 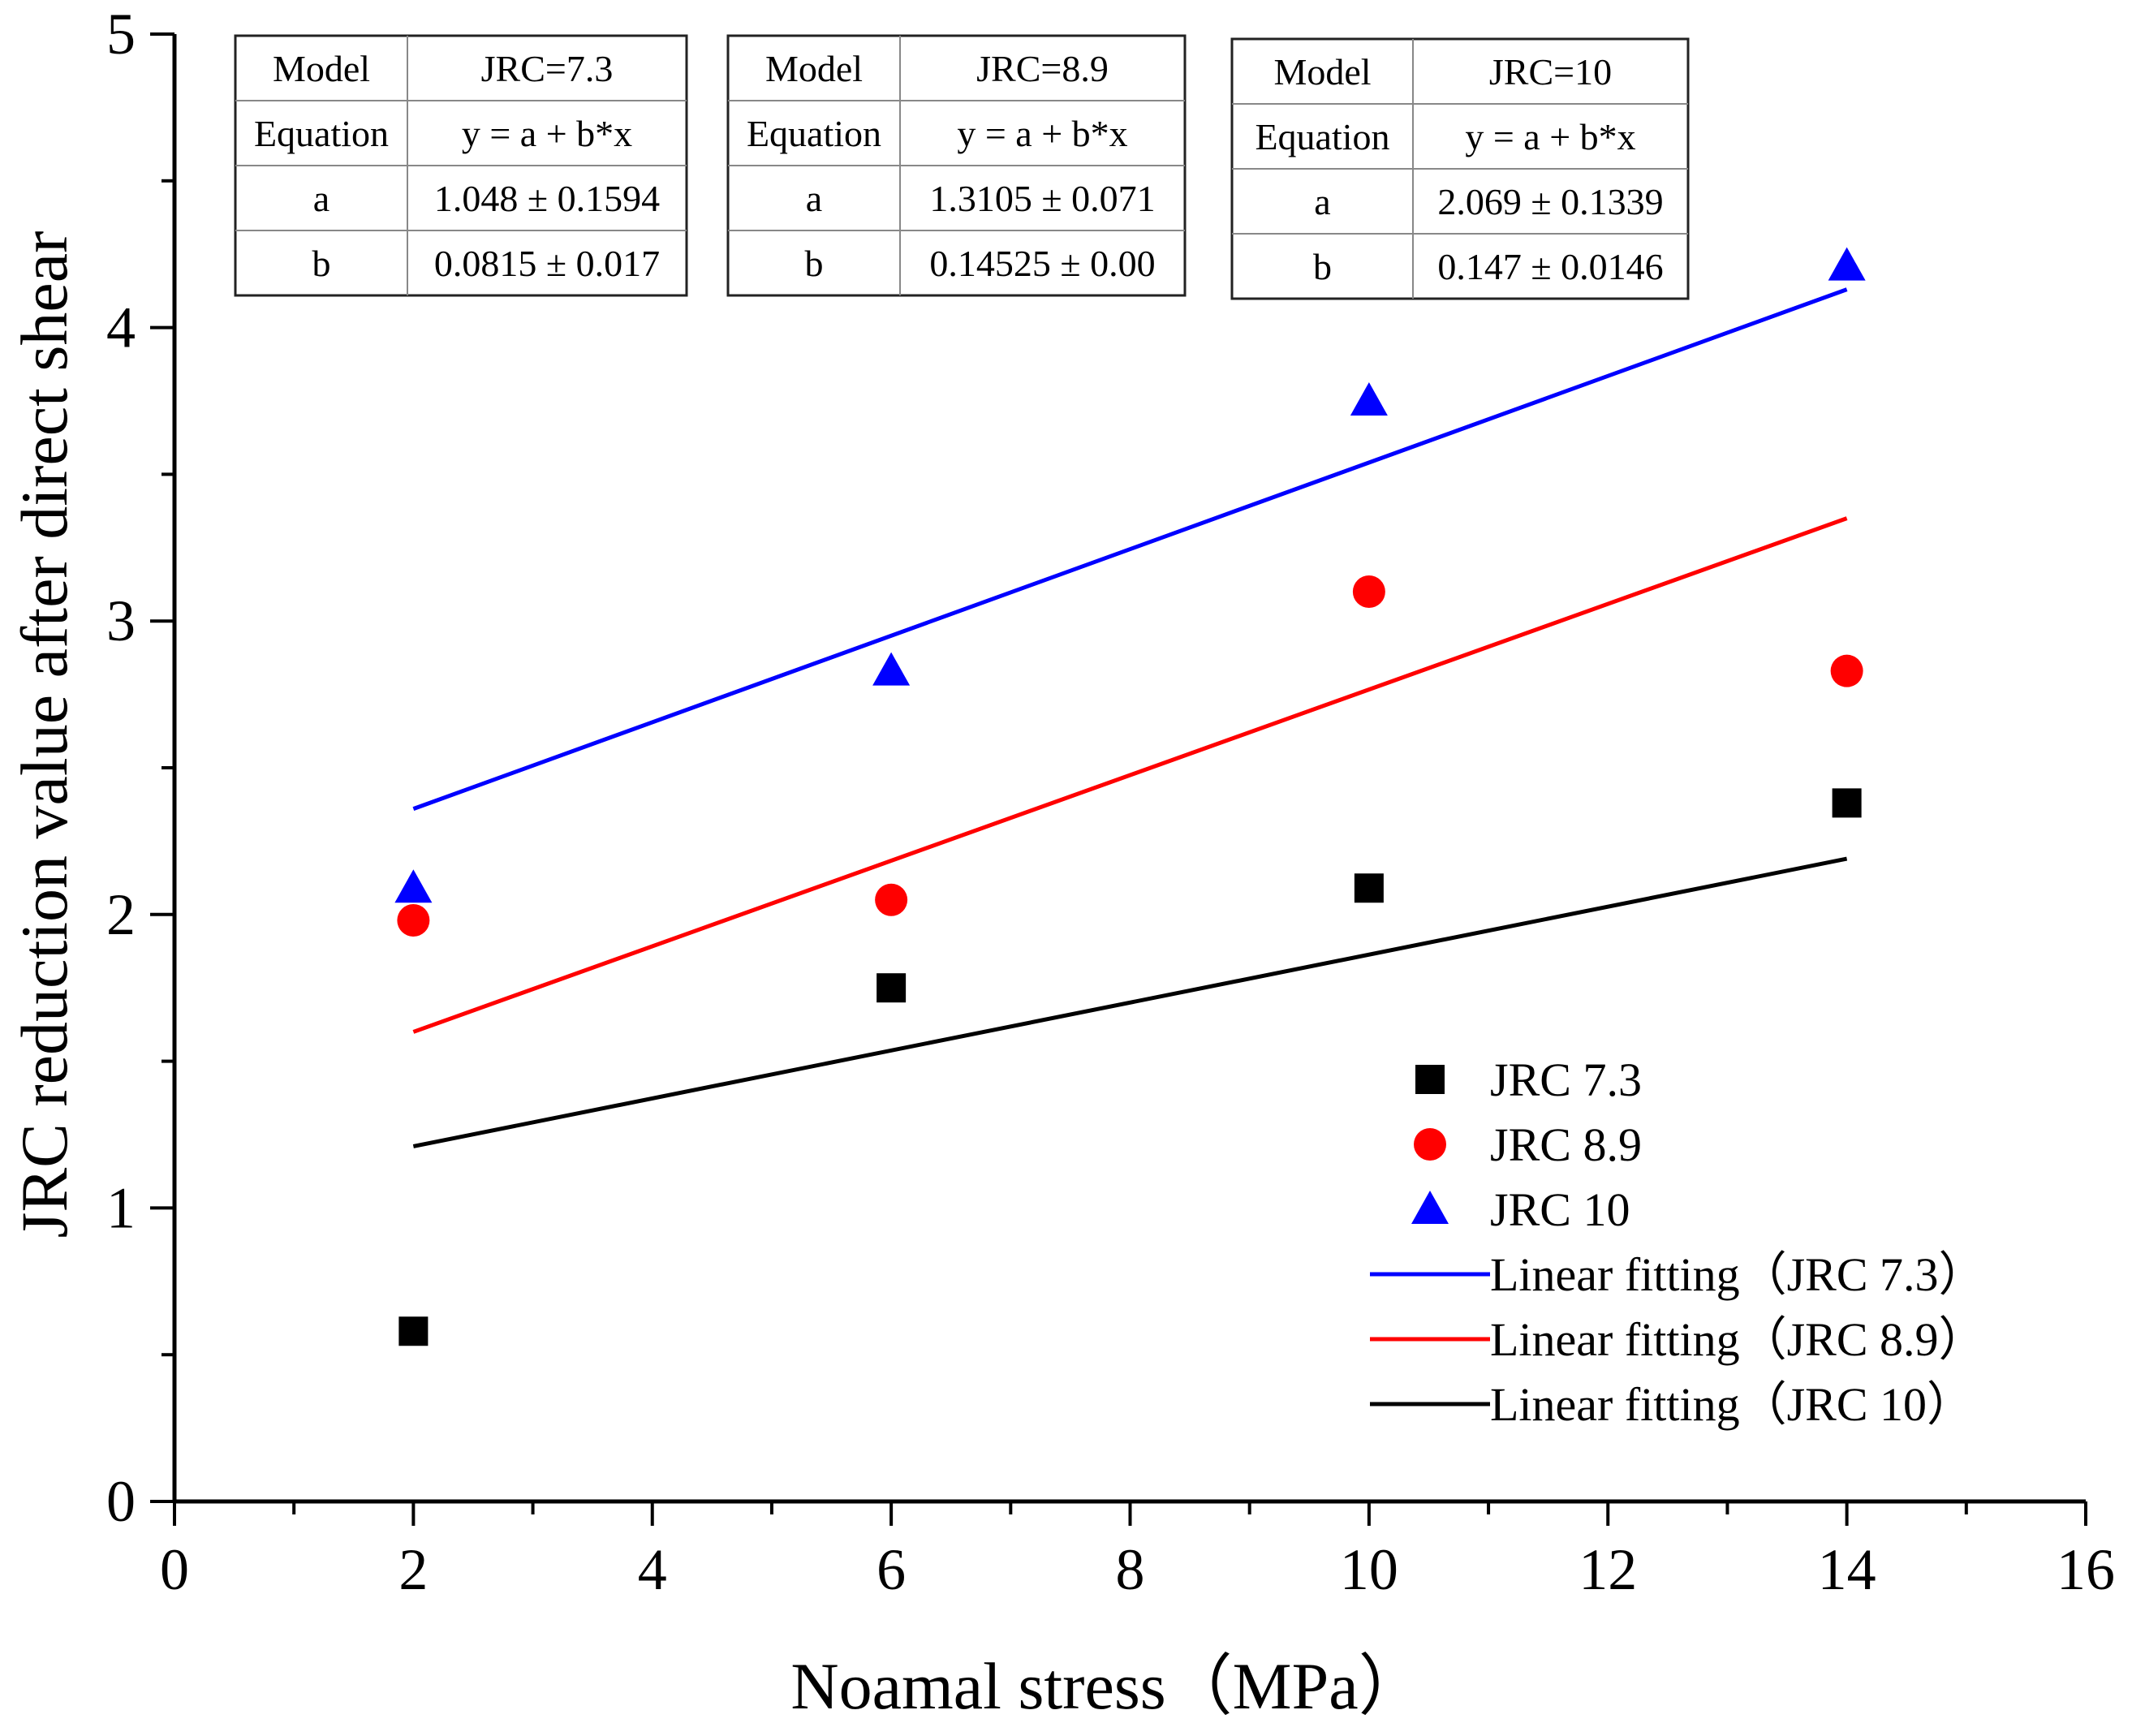 What do you see at coordinates (44, 735) in the screenshot?
I see `y-axis-title: JRC reduction value after direct shear` at bounding box center [44, 735].